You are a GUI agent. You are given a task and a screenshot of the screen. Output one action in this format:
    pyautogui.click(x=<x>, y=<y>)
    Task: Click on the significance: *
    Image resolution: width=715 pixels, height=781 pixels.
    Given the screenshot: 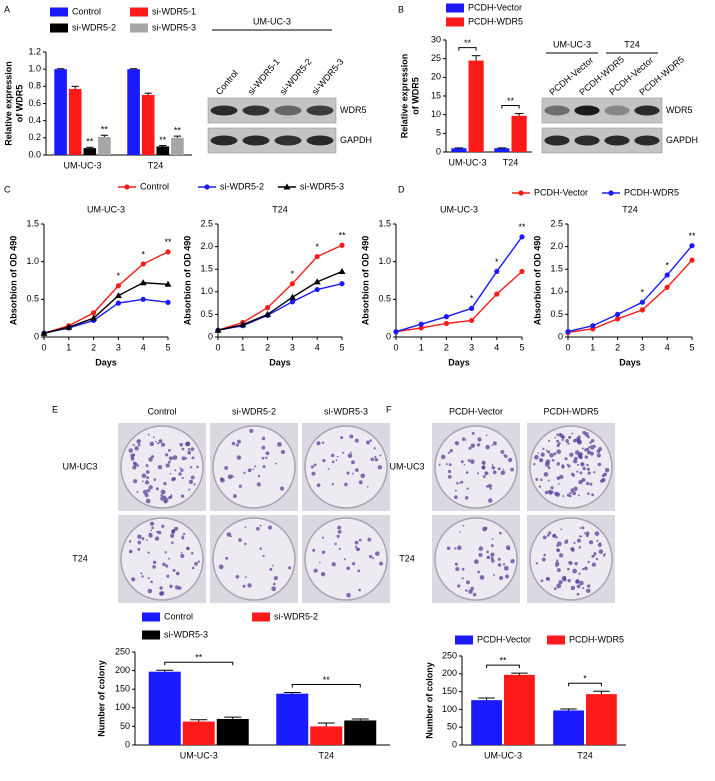 What is the action you would take?
    pyautogui.click(x=317, y=247)
    